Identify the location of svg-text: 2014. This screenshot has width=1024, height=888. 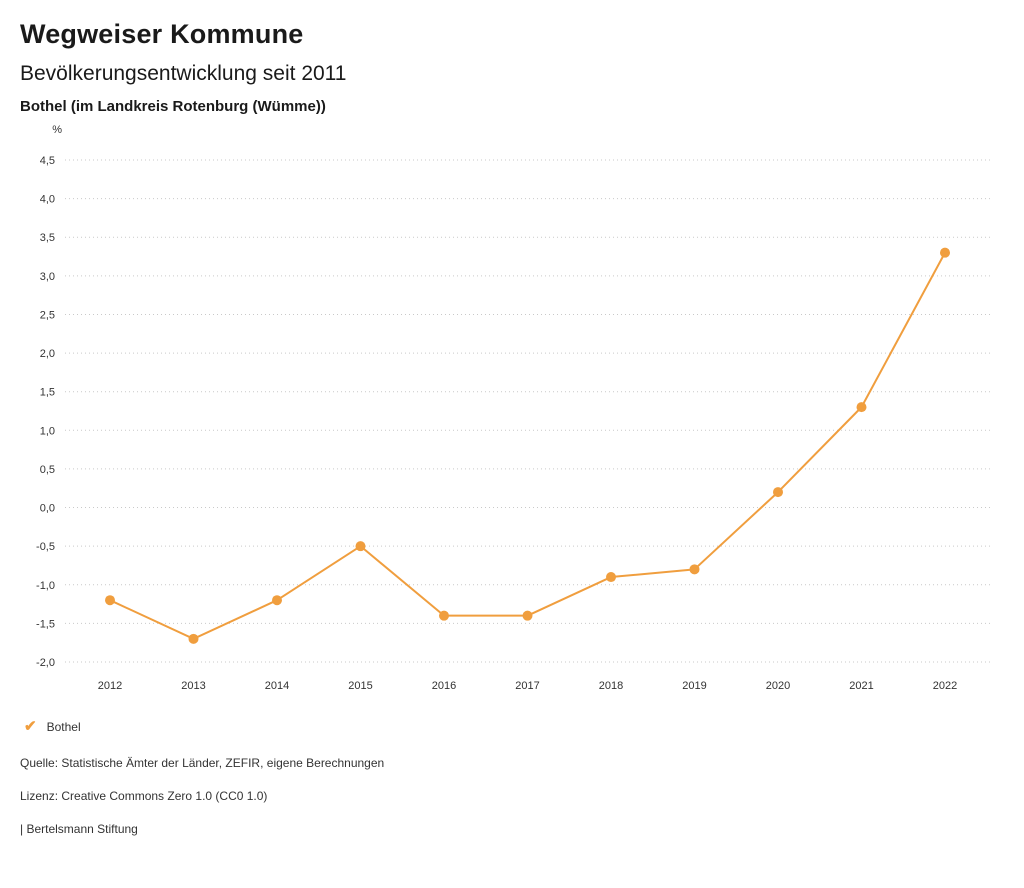
(277, 686).